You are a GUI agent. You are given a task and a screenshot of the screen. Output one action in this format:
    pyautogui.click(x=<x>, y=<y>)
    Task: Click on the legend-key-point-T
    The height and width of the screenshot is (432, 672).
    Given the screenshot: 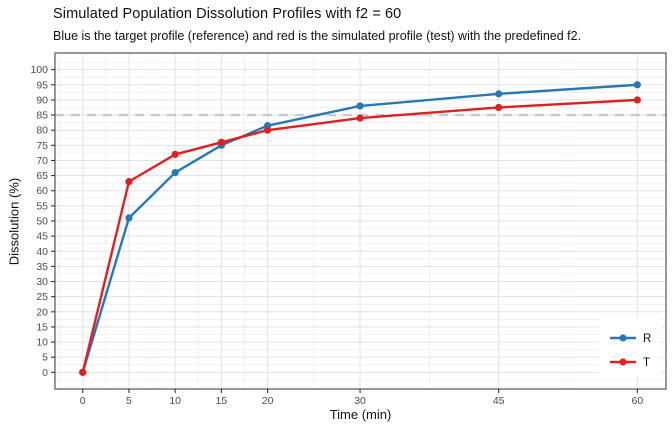 What is the action you would take?
    pyautogui.click(x=623, y=362)
    